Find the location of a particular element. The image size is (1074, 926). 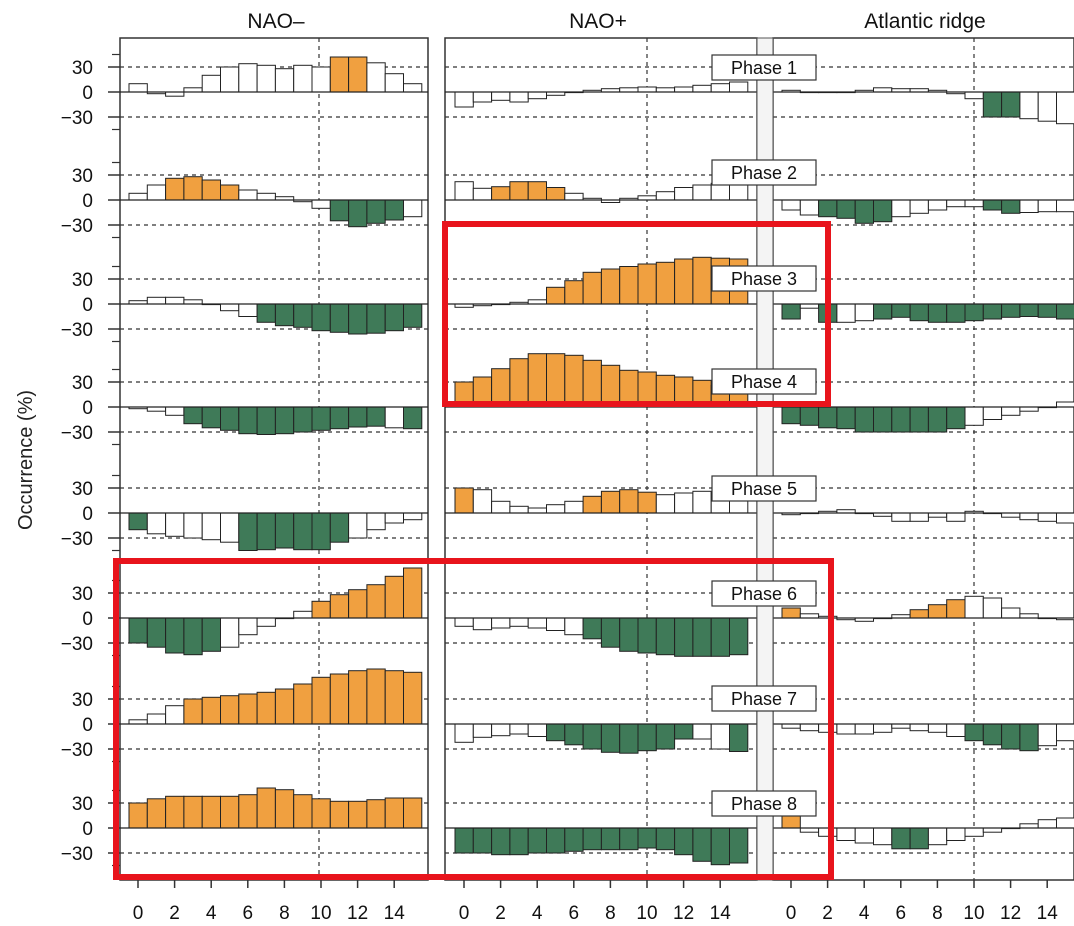

column-title-nao-minus: NAO– is located at coordinates (276, 21).